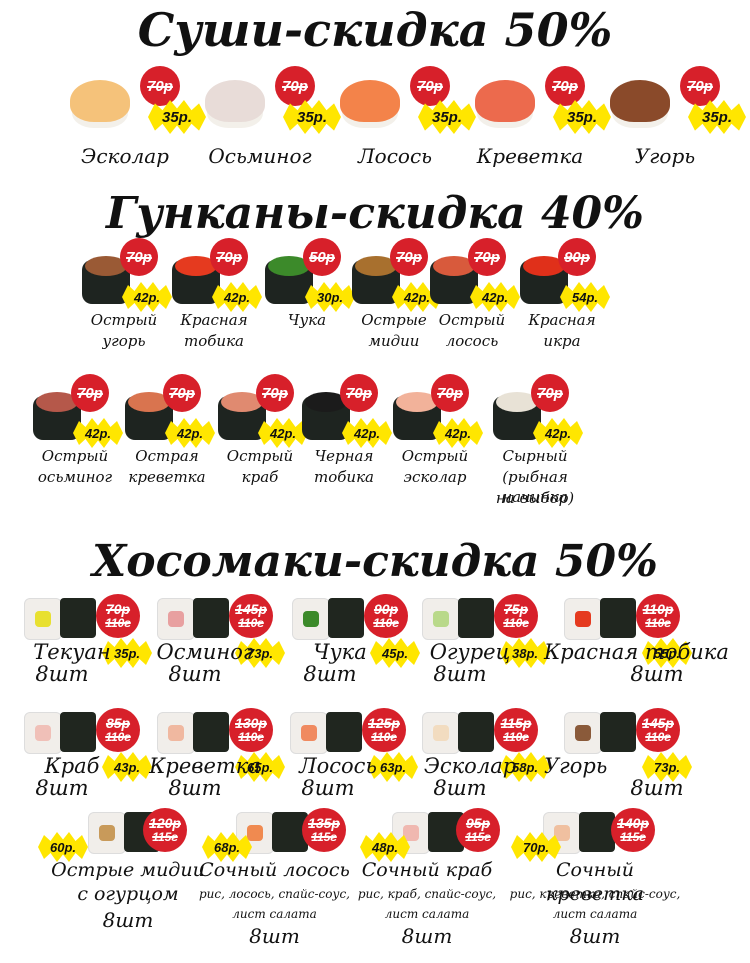  What do you see at coordinates (217, 760) in the screenshot?
I see `hosomaki-item: 130р 110г 65р. Креветка 8шт` at bounding box center [217, 760].